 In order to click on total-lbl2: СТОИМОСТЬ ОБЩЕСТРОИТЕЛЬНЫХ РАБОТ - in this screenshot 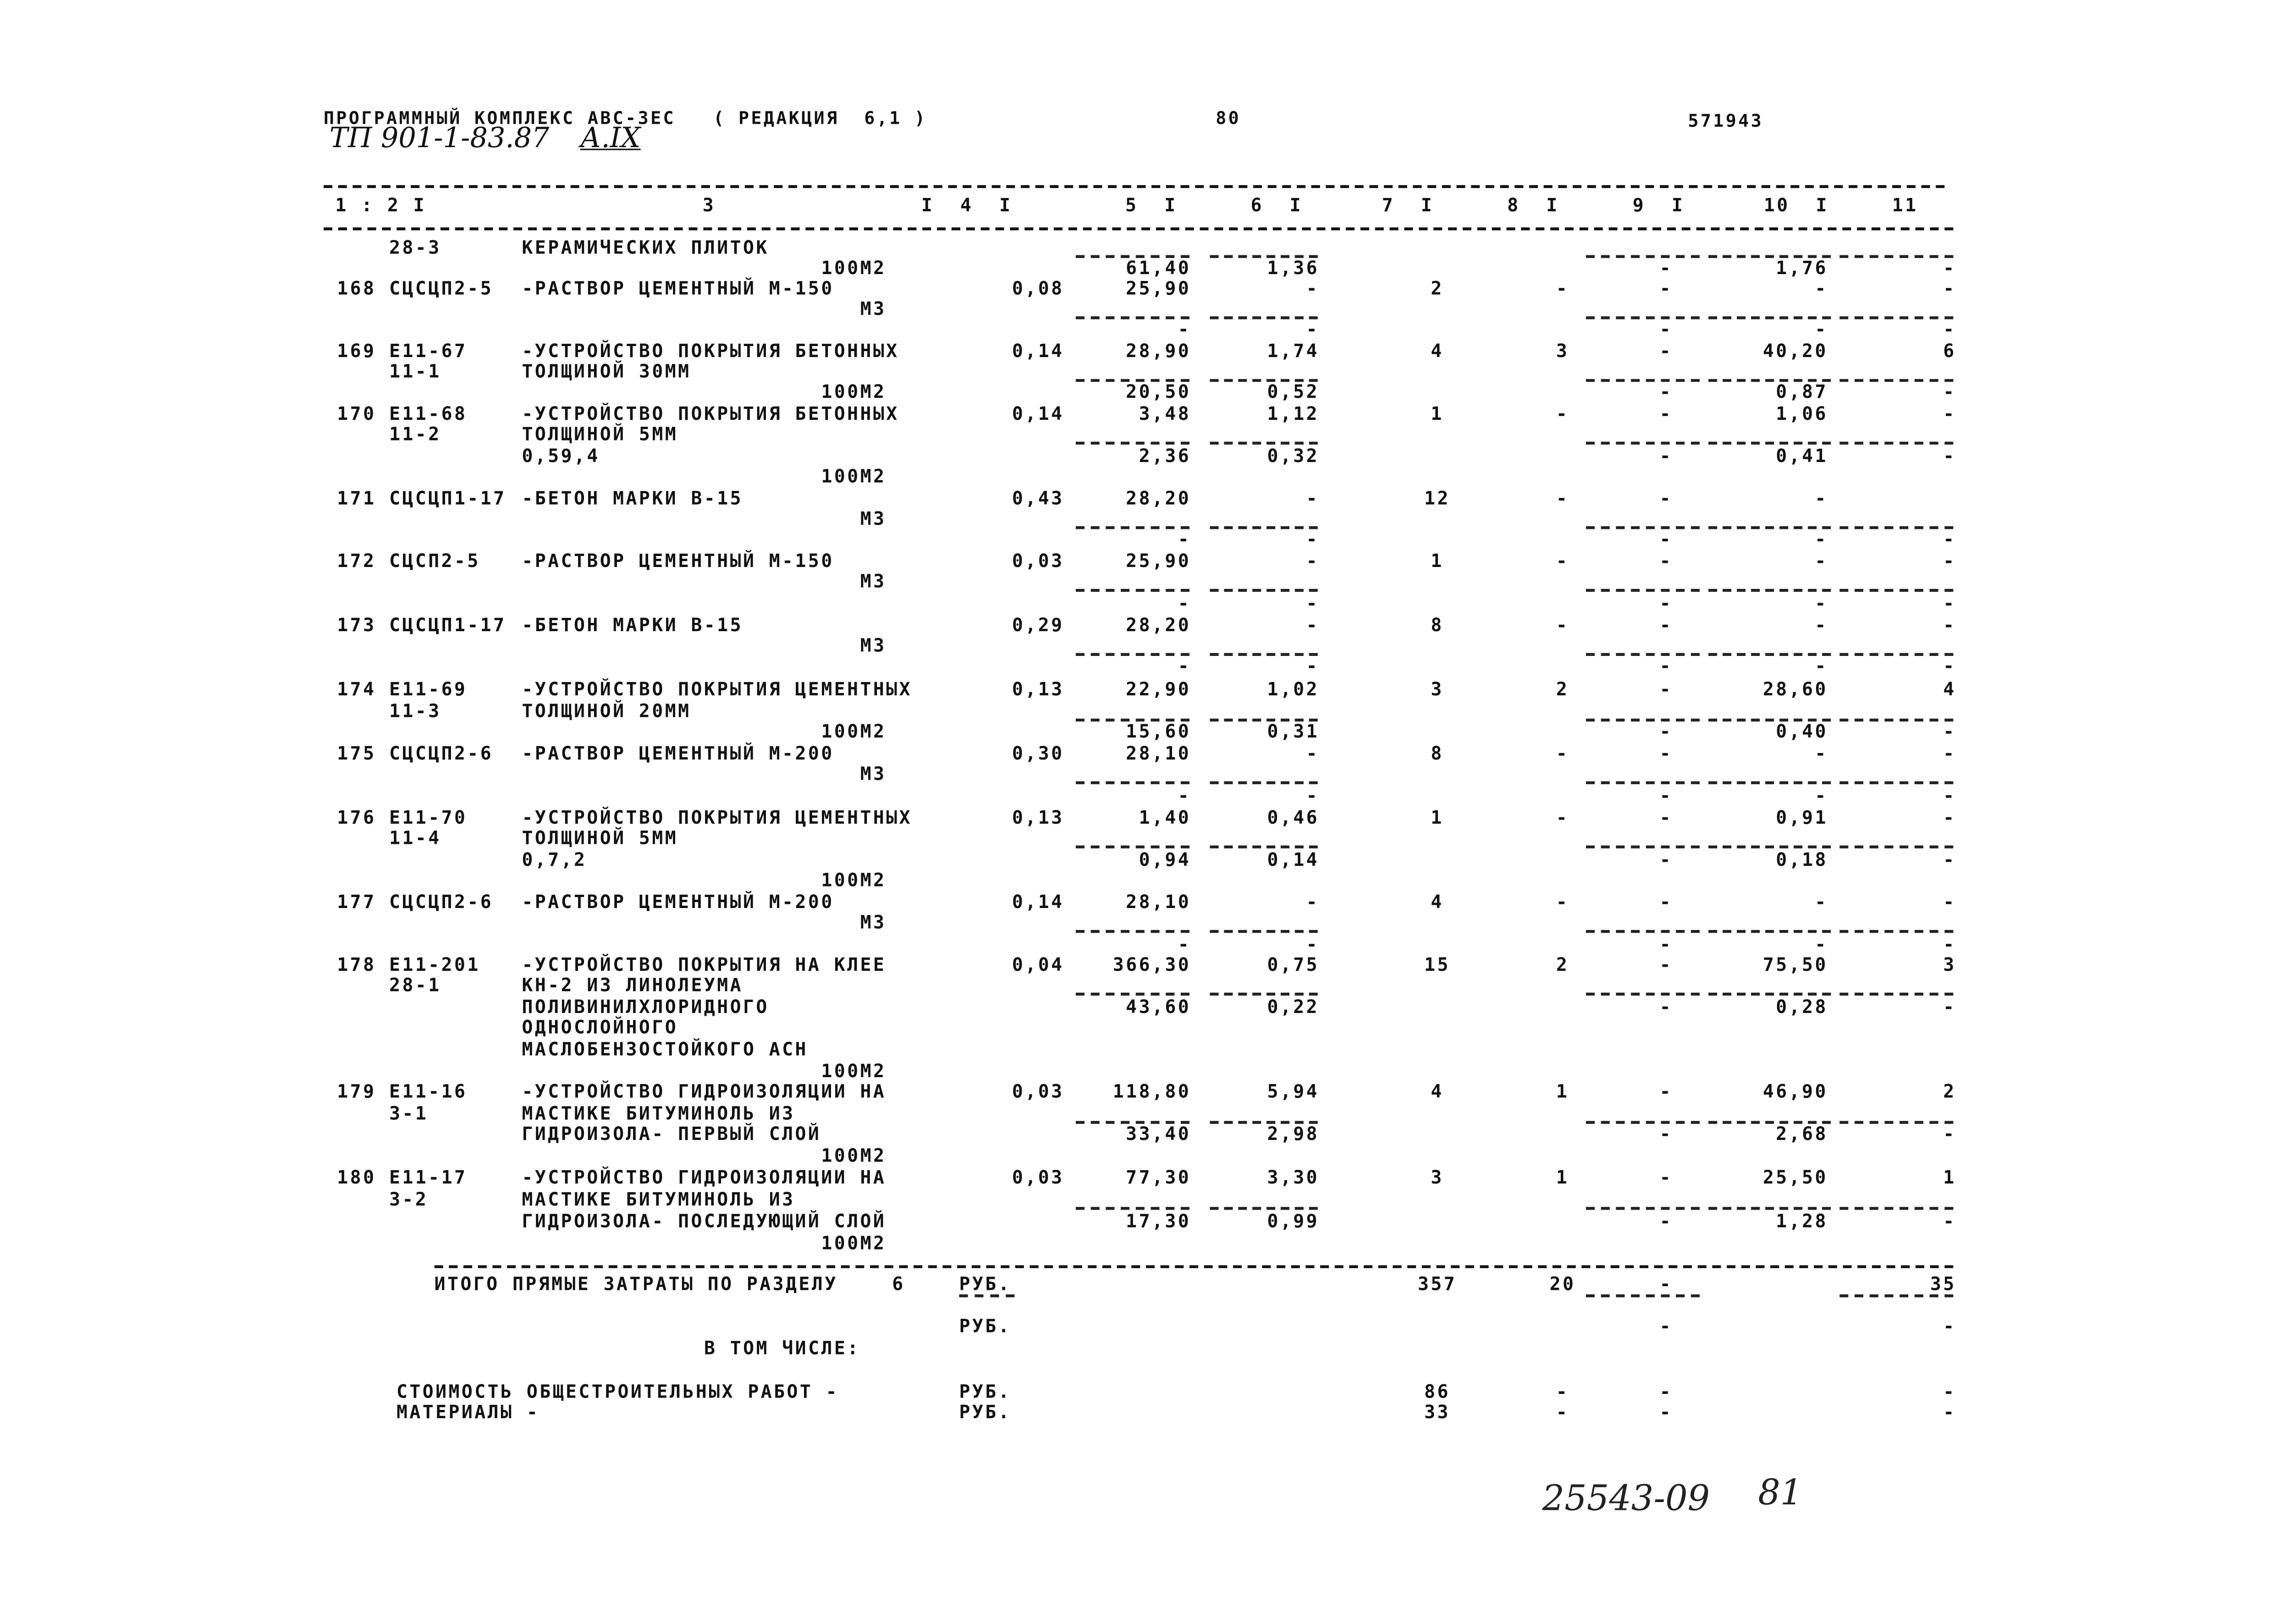, I will do `click(618, 1391)`.